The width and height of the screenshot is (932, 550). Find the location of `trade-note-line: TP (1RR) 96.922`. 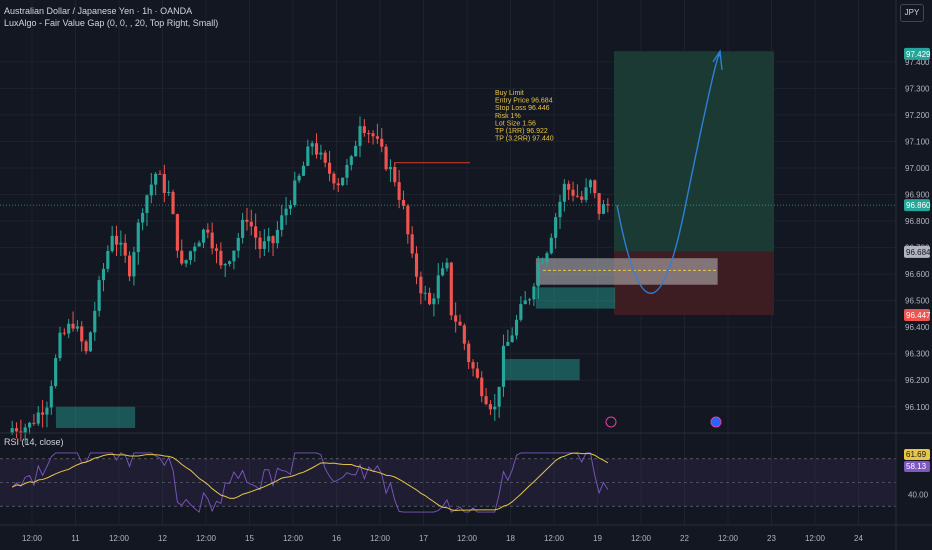

trade-note-line: TP (1RR) 96.922 is located at coordinates (521, 131).